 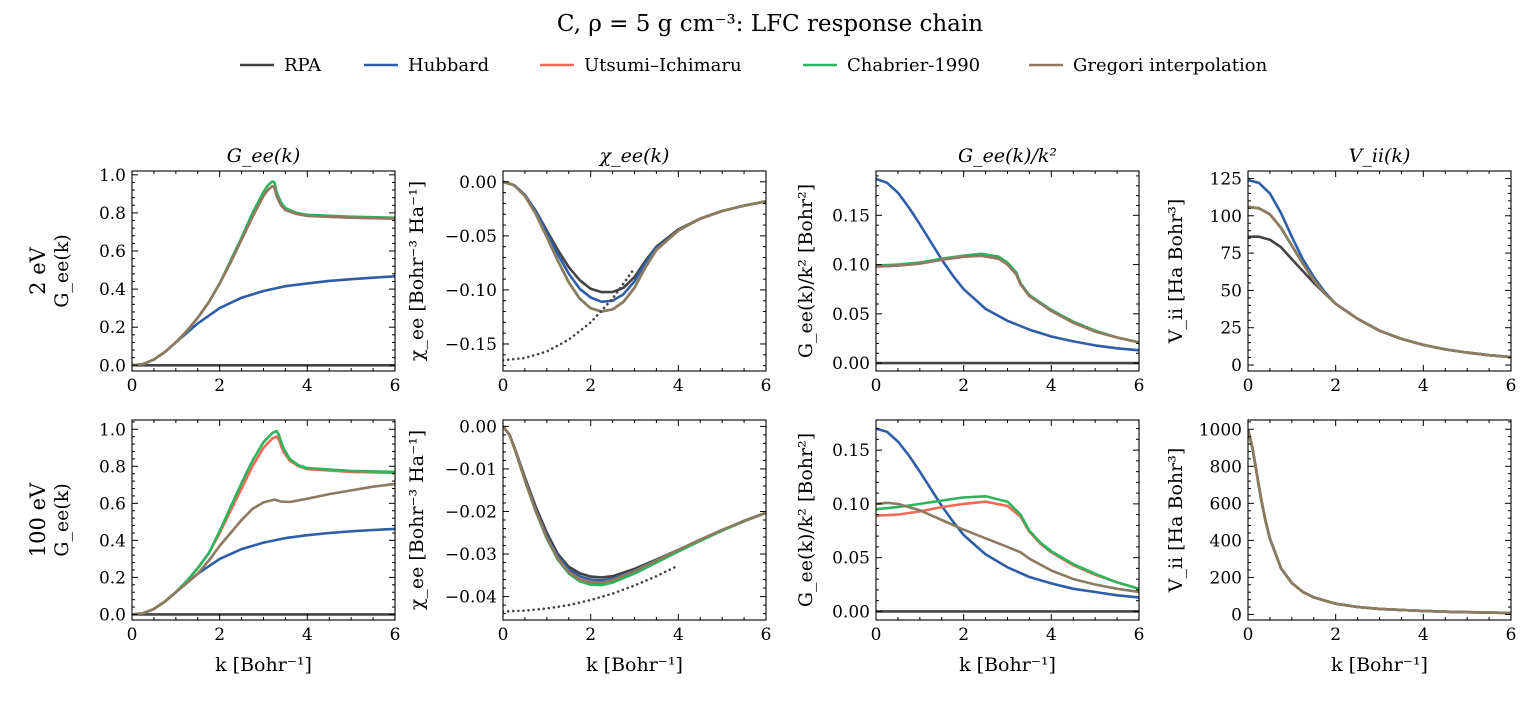 What do you see at coordinates (1226, 179) in the screenshot?
I see `y-tick-label: 125` at bounding box center [1226, 179].